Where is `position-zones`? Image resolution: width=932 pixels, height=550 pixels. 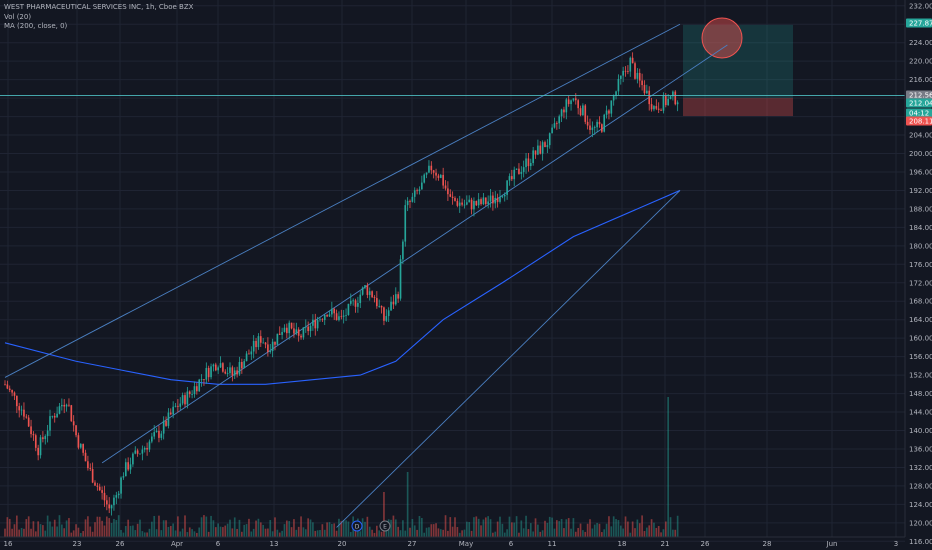 position-zones is located at coordinates (738, 67).